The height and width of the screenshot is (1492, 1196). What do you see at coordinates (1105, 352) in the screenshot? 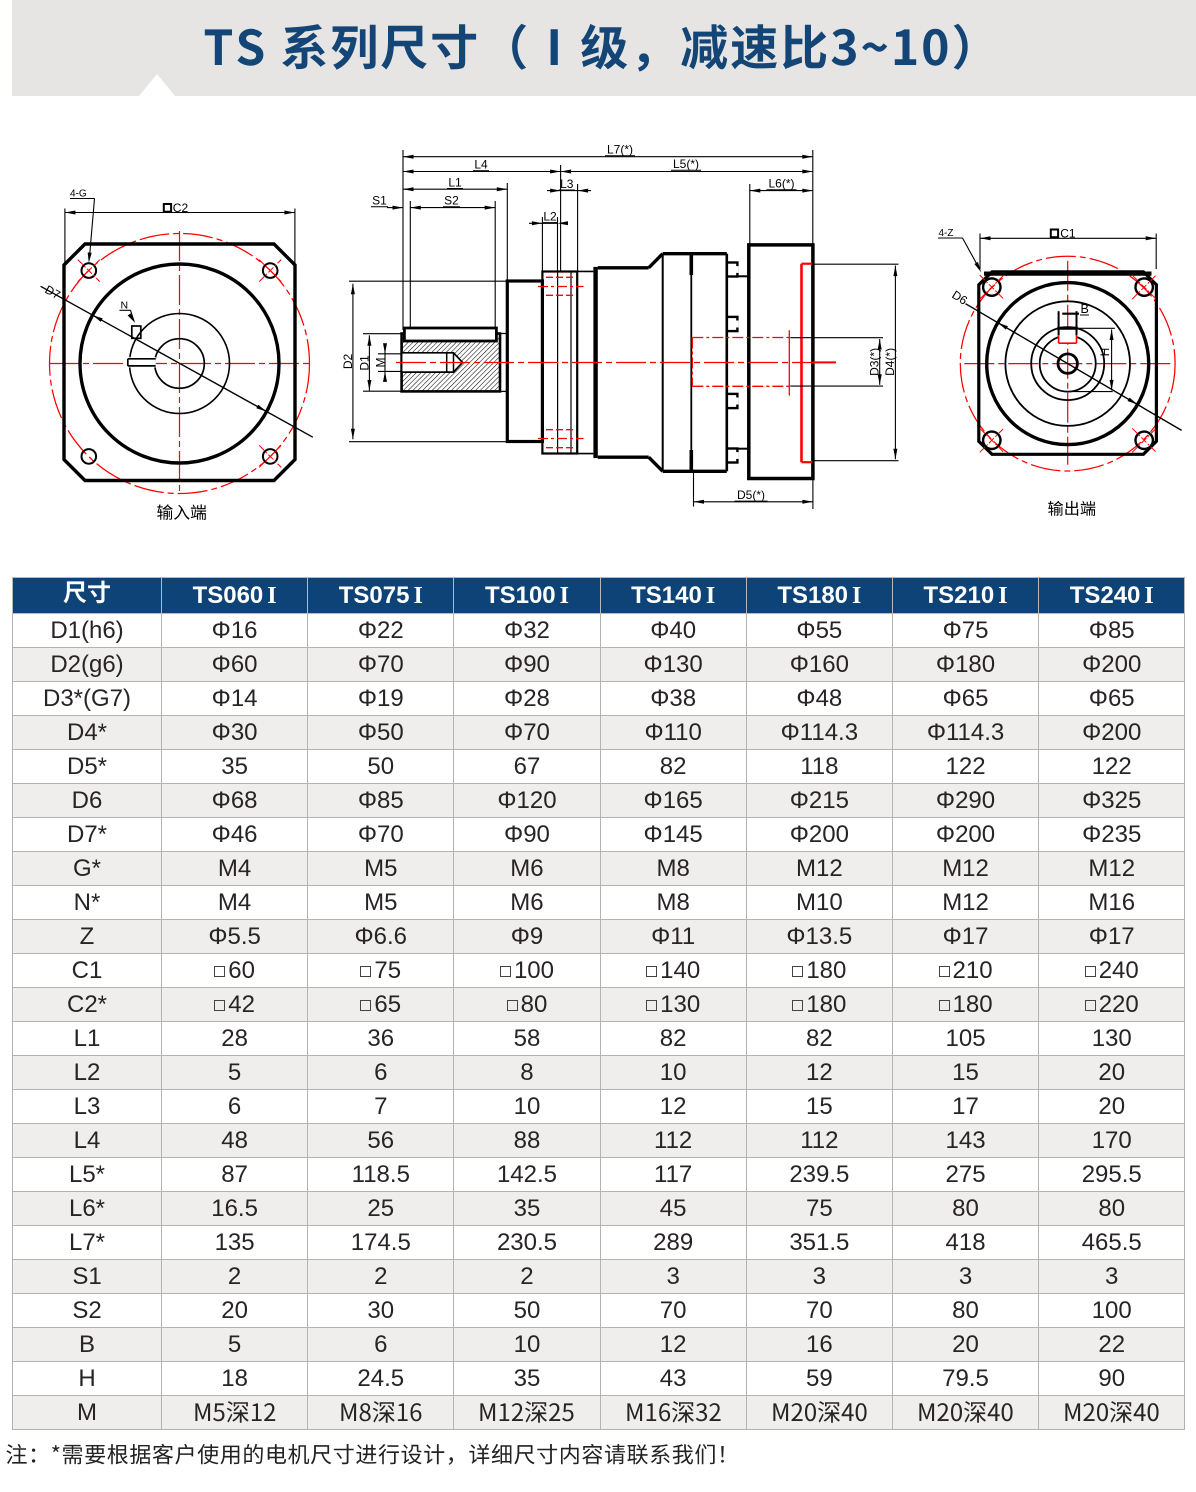
I see `svg-text: H` at bounding box center [1105, 352].